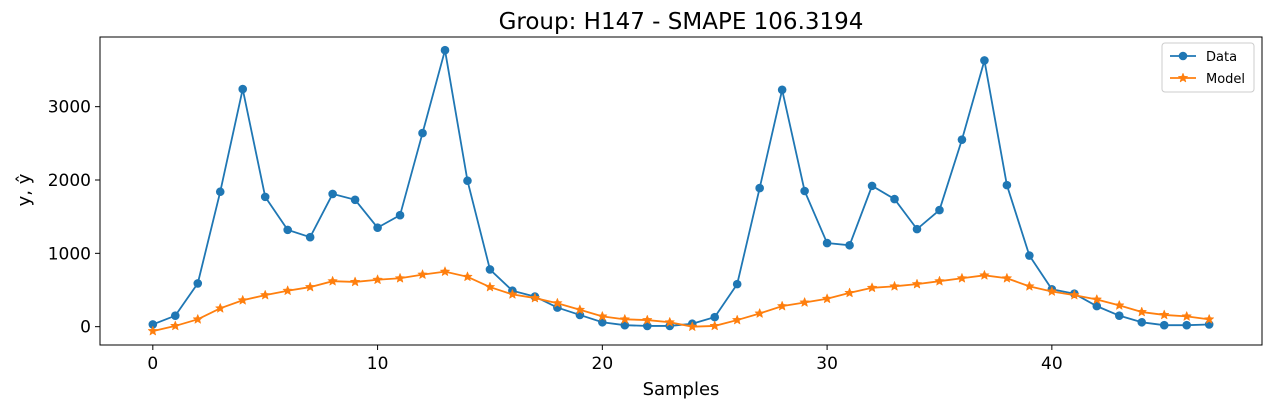 The image size is (1272, 412). Describe the element at coordinates (1221, 57) in the screenshot. I see `legend-label-data: Data` at that location.